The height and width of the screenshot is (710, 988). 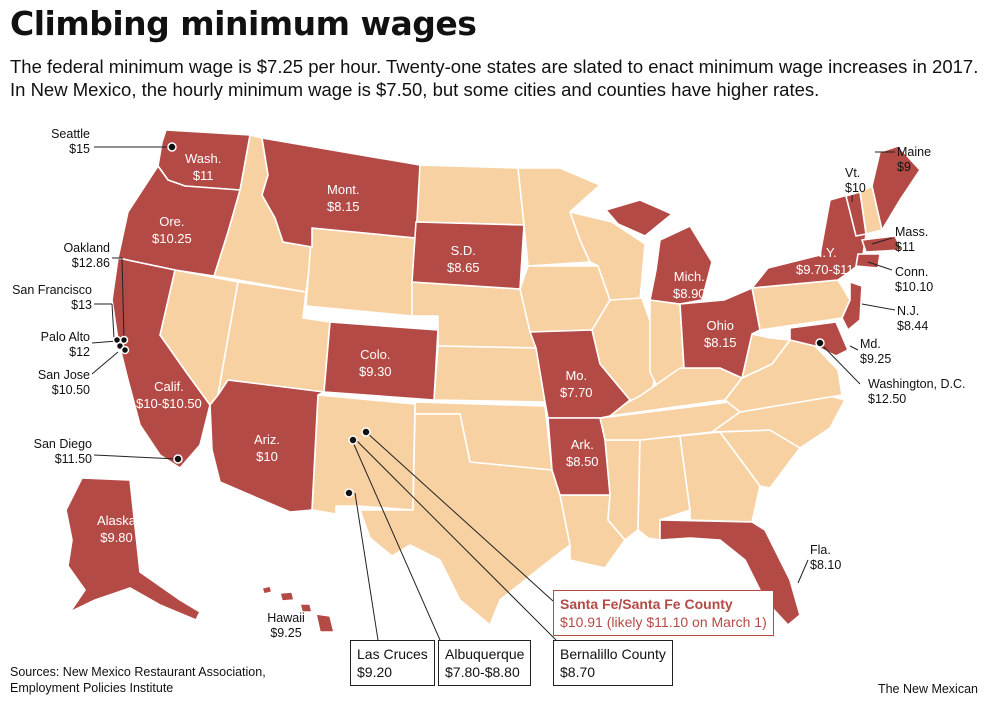 I want to click on state-south-dakota, so click(x=468, y=255).